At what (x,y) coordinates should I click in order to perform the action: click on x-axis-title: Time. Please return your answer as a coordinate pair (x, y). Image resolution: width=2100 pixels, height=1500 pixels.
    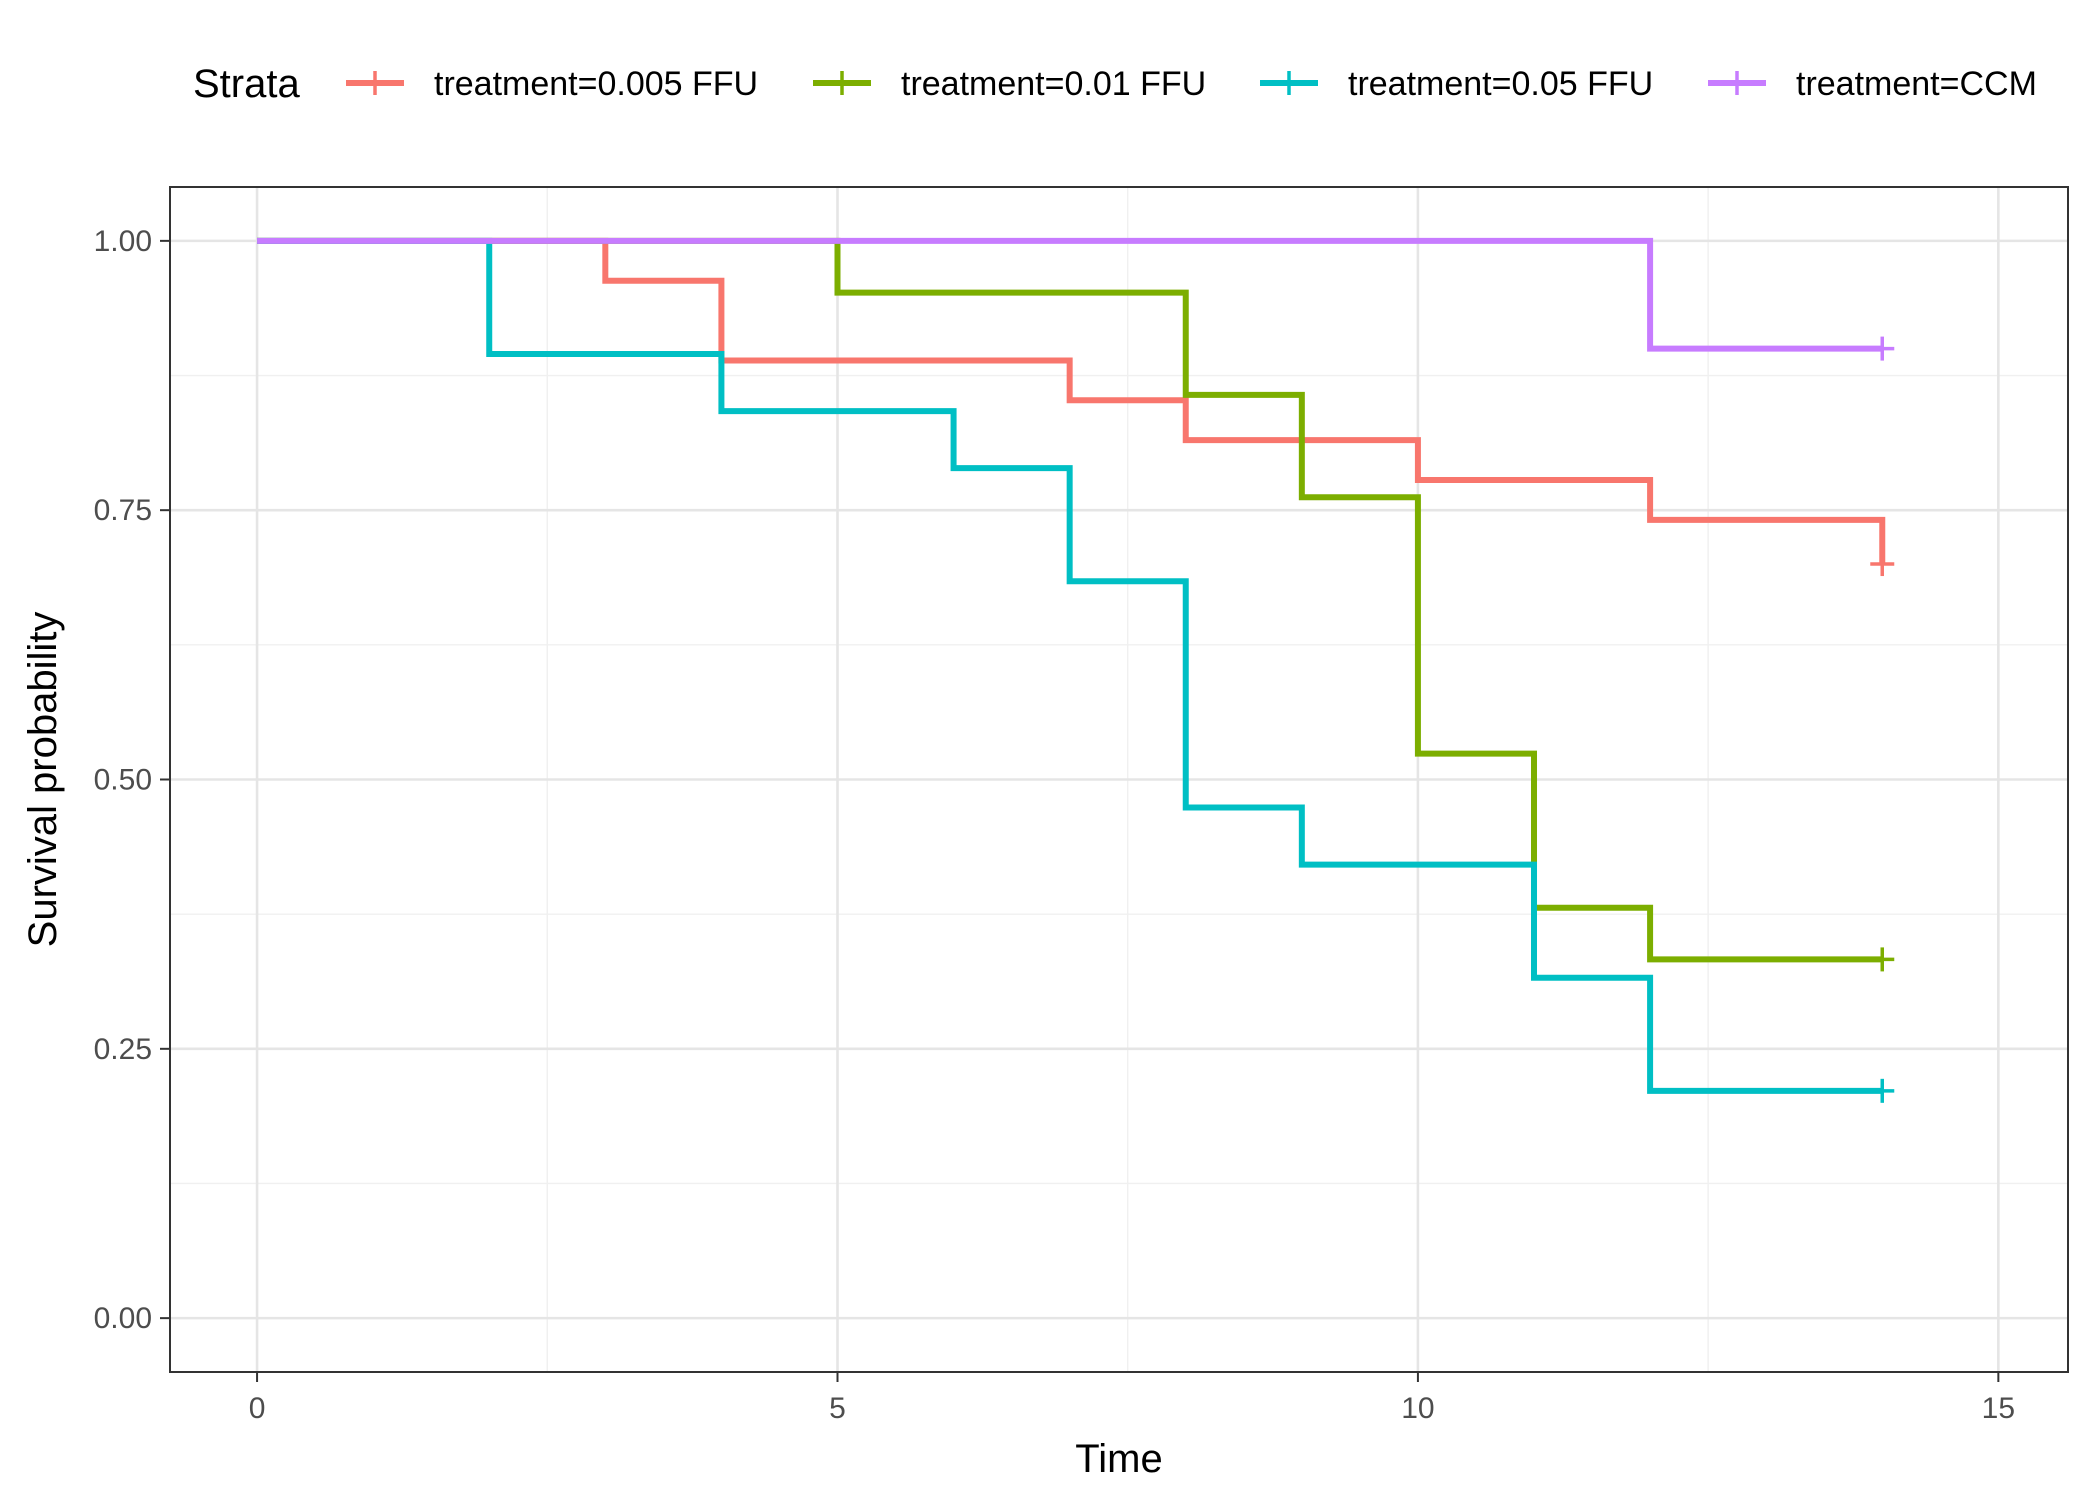
    Looking at the image, I should click on (1118, 1459).